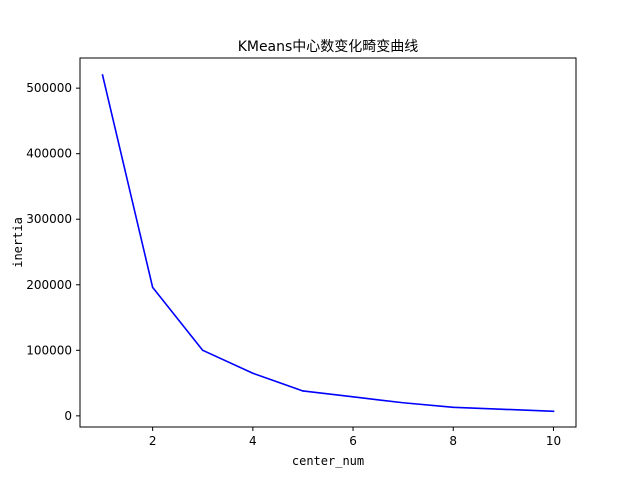  What do you see at coordinates (49, 154) in the screenshot?
I see `y-tick-label: 400000` at bounding box center [49, 154].